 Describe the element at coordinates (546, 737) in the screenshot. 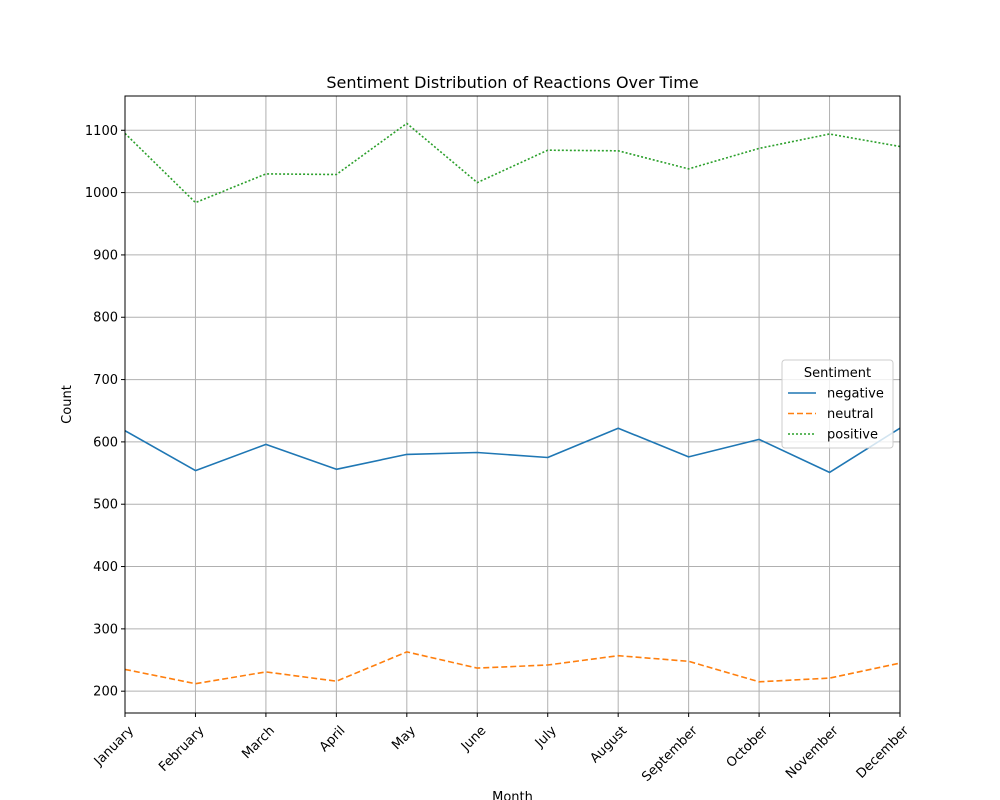

I see `x-tick-label: July` at that location.